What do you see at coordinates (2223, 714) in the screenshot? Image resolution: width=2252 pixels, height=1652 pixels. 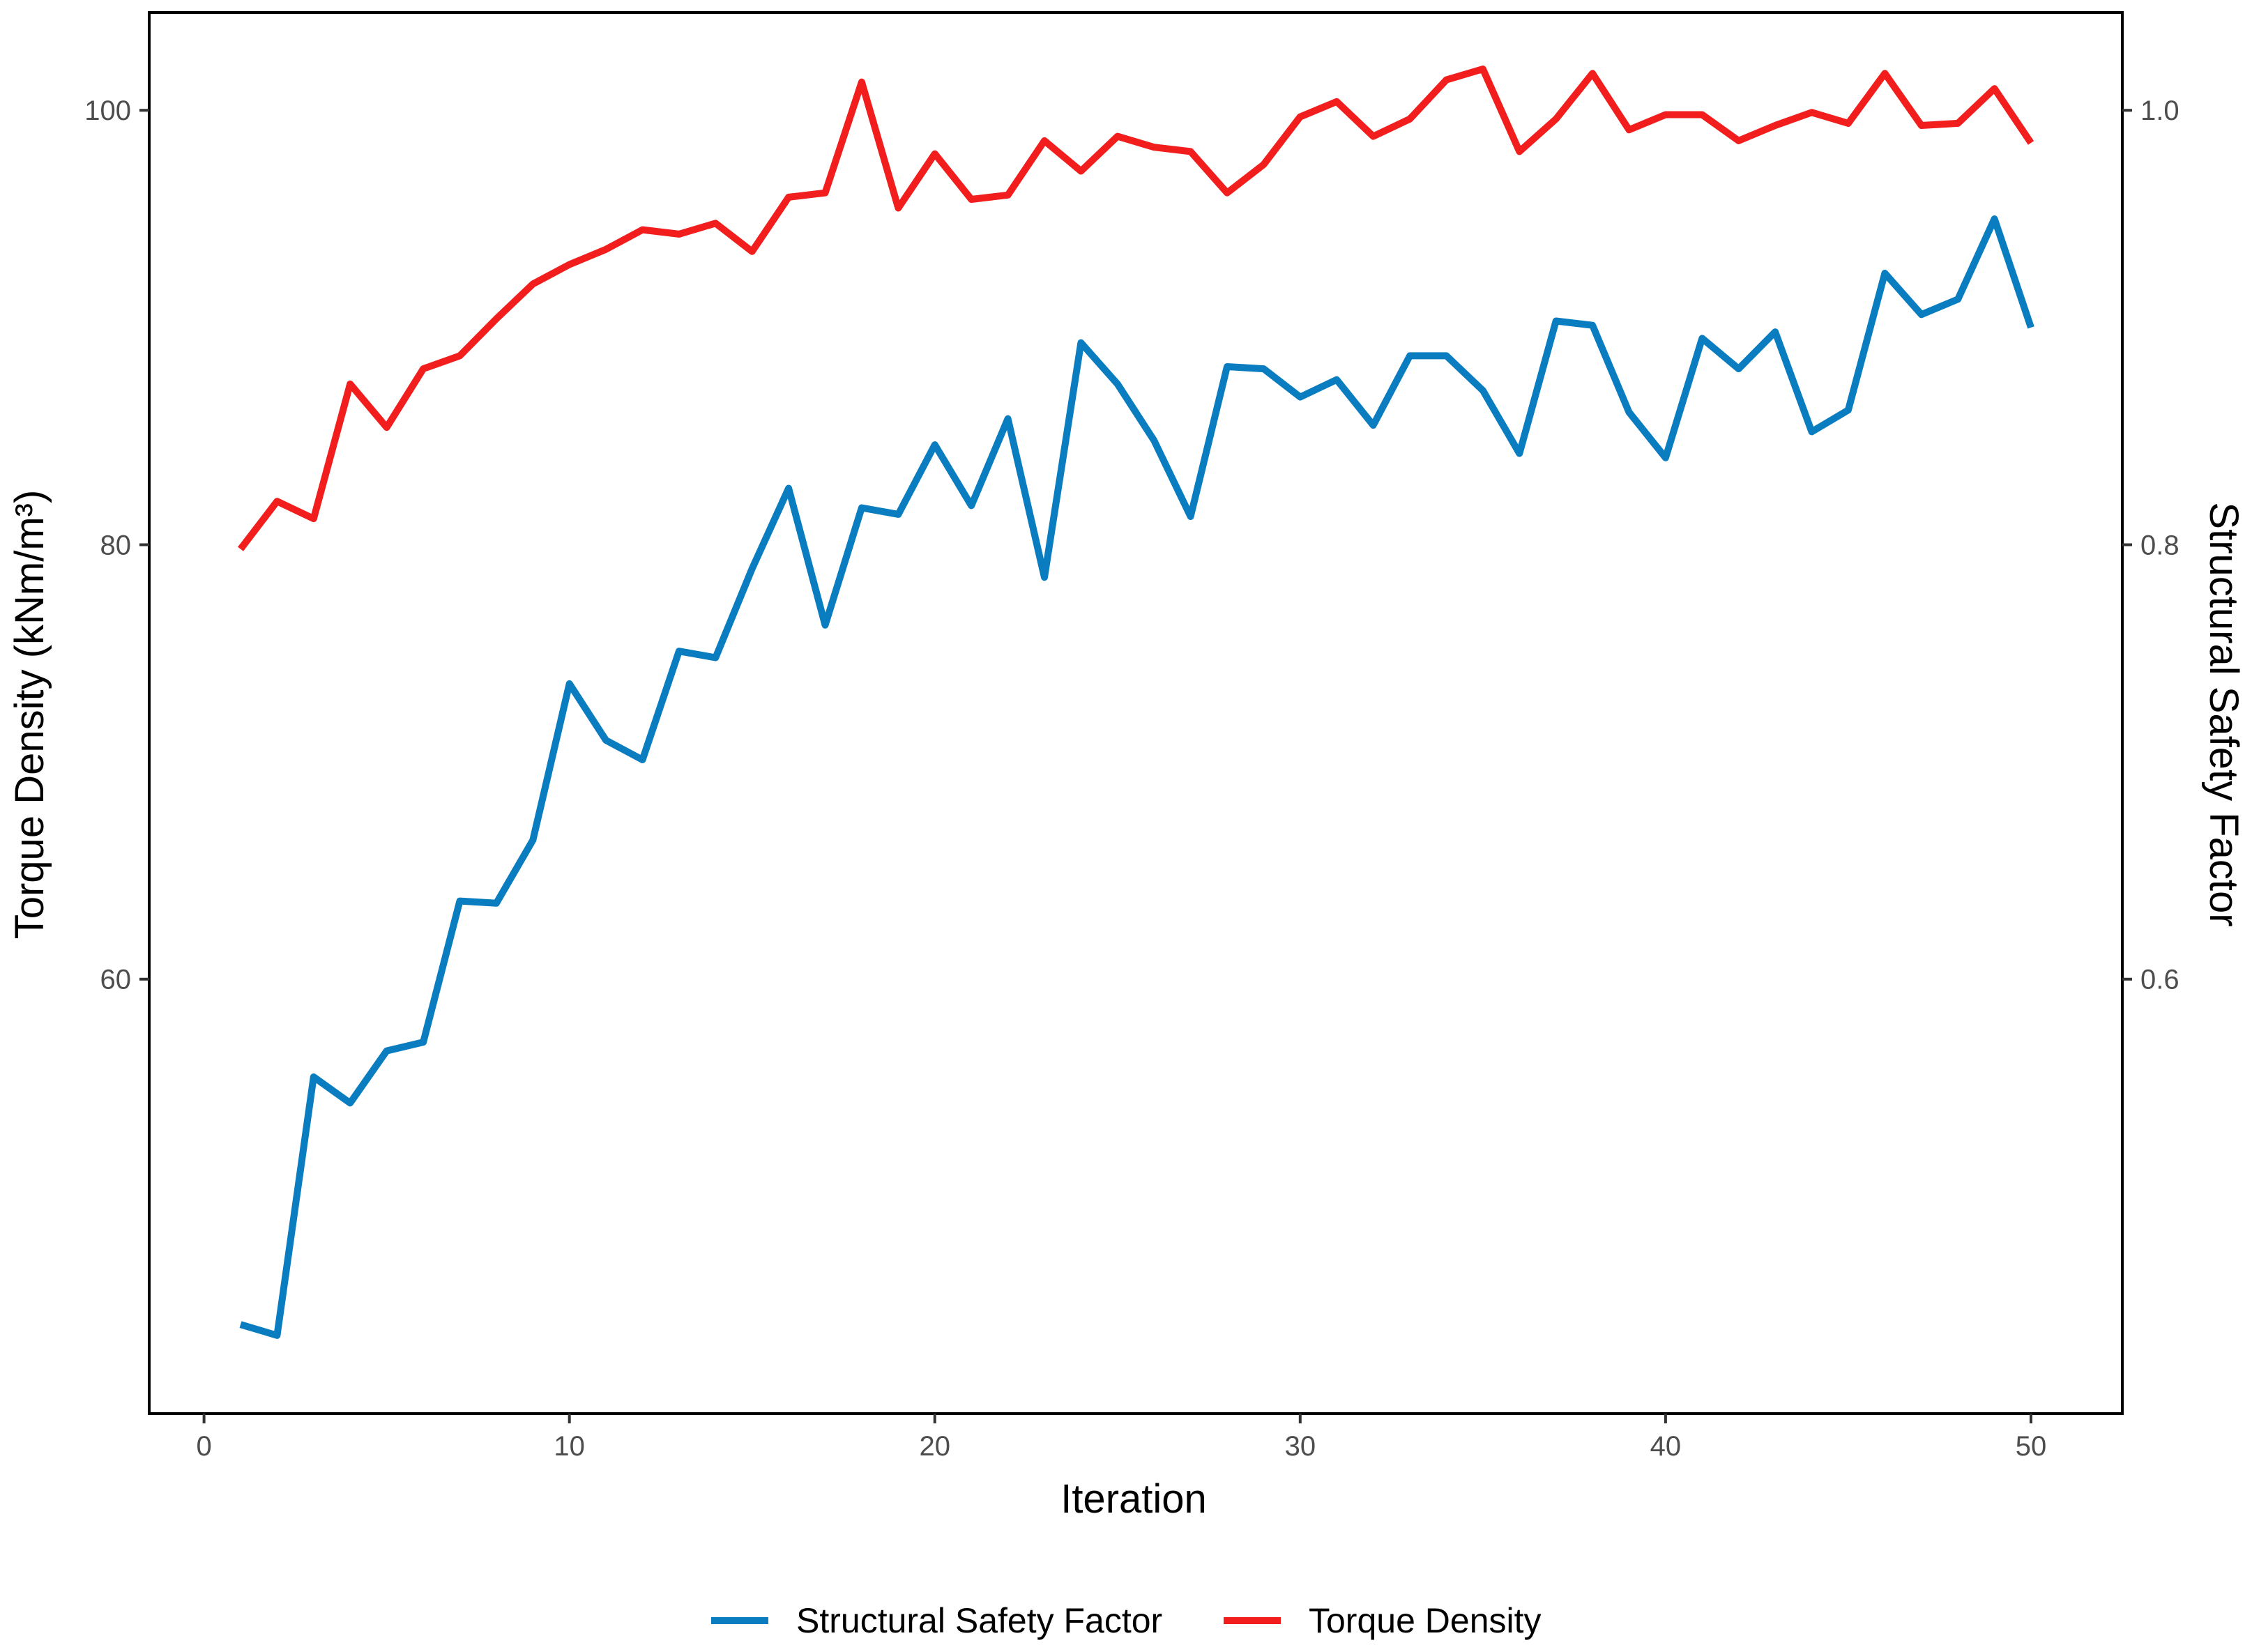 I see `right-y-axis-title: Structural Safety Factor` at bounding box center [2223, 714].